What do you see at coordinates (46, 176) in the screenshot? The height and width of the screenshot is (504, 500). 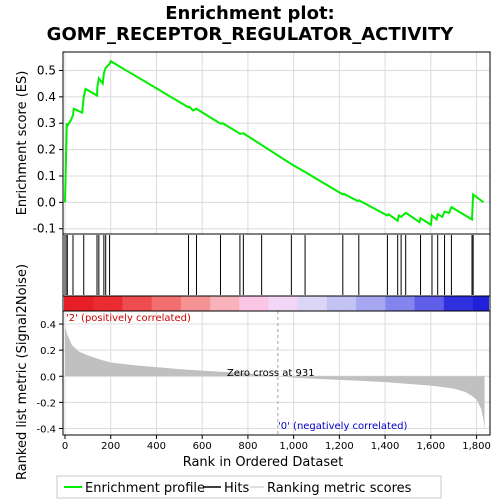 I see `es-ytick-label-2: 0.1` at bounding box center [46, 176].